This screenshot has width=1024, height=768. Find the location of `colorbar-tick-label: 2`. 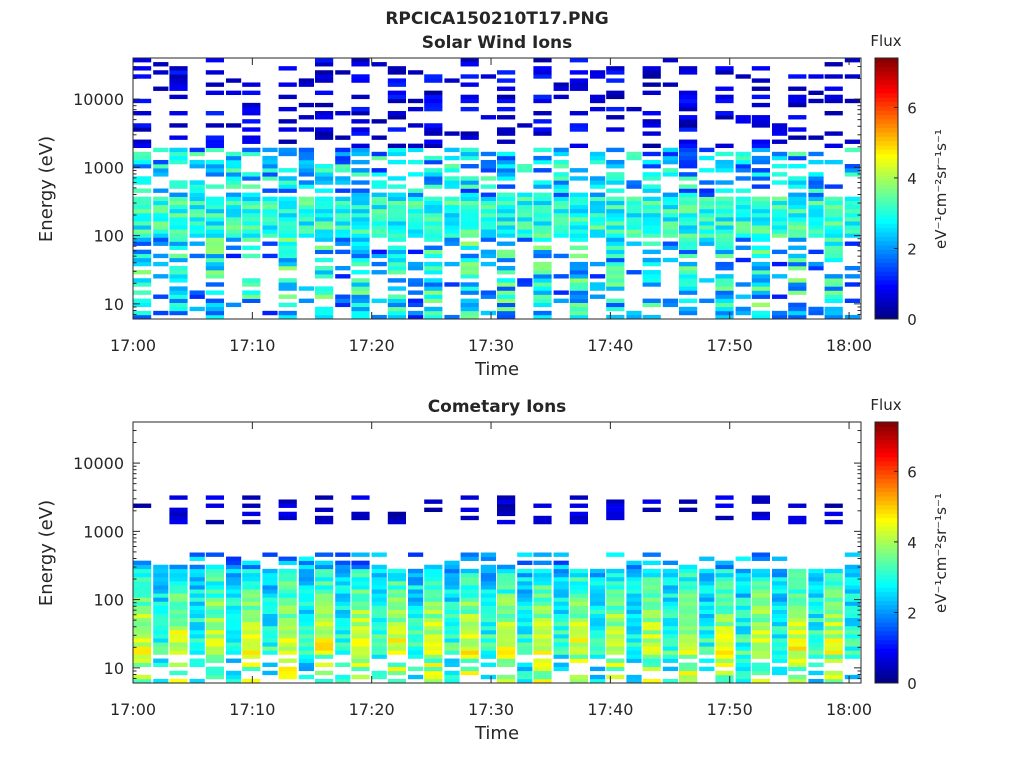

colorbar-tick-label: 2 is located at coordinates (912, 613).